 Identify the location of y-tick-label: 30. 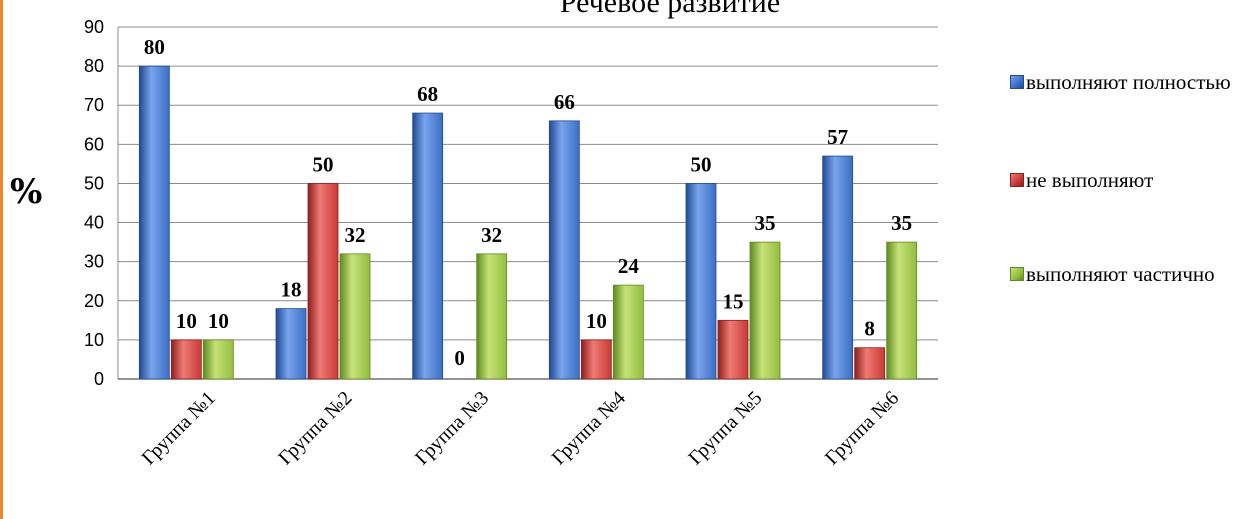
(94, 262).